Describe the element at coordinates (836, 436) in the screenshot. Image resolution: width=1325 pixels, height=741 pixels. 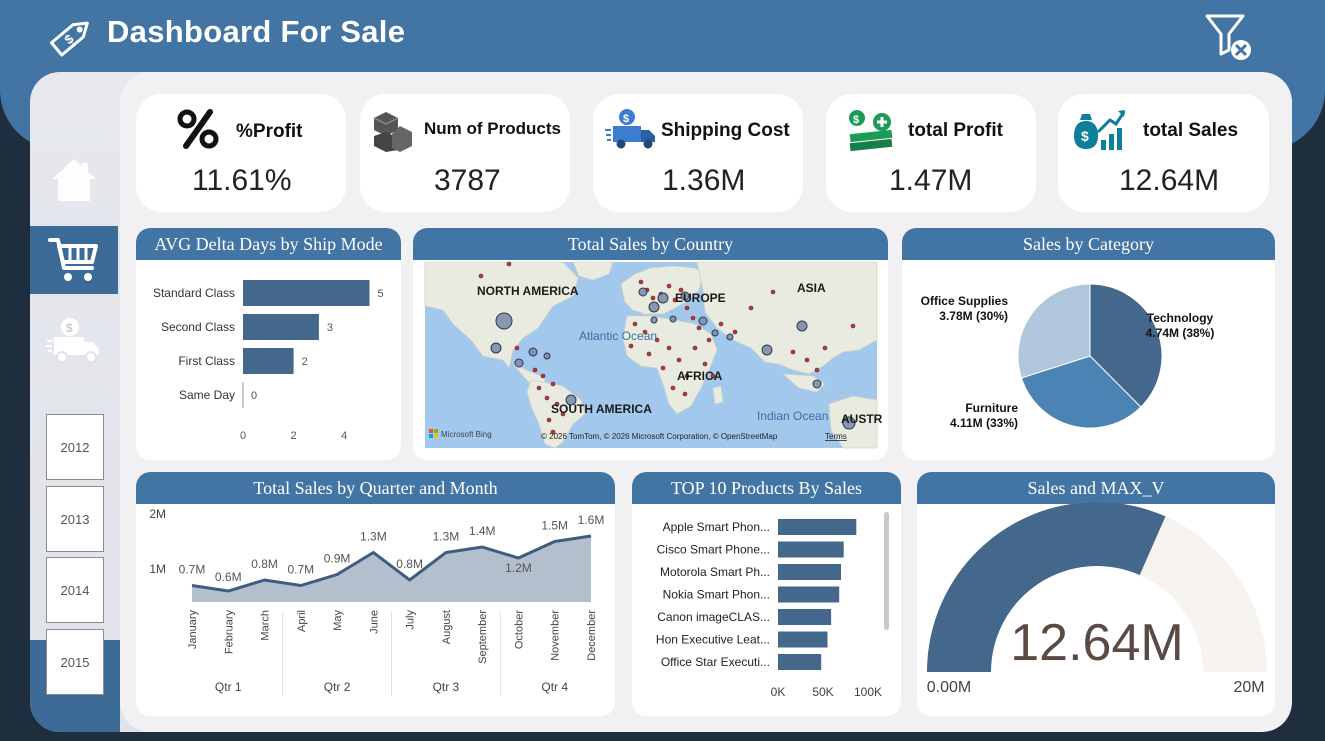
I see `map-terms-link: Terms` at that location.